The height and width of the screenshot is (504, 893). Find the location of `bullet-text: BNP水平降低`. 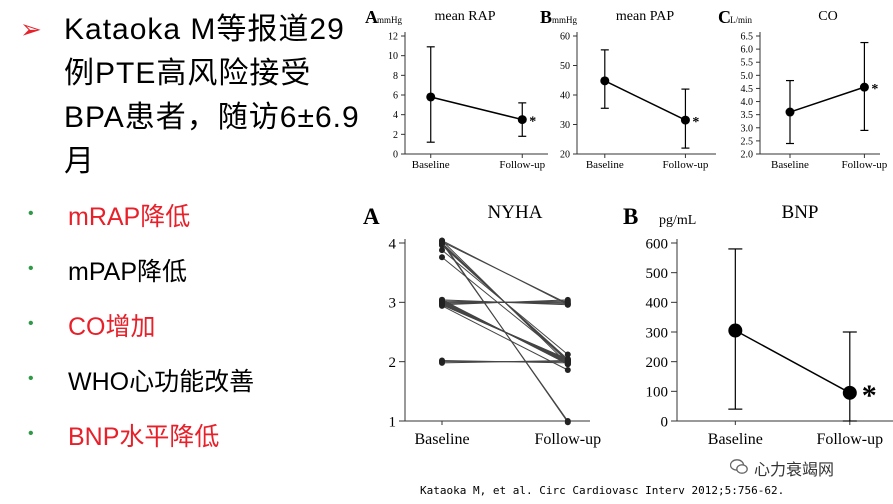

bullet-text: BNP水平降低 is located at coordinates (144, 437).